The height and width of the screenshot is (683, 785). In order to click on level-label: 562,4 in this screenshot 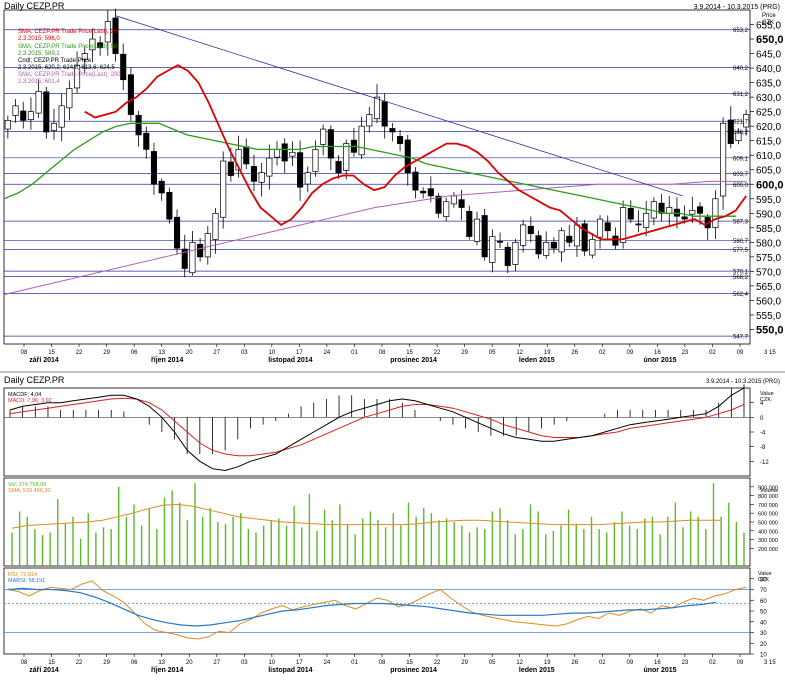, I will do `click(741, 295)`.